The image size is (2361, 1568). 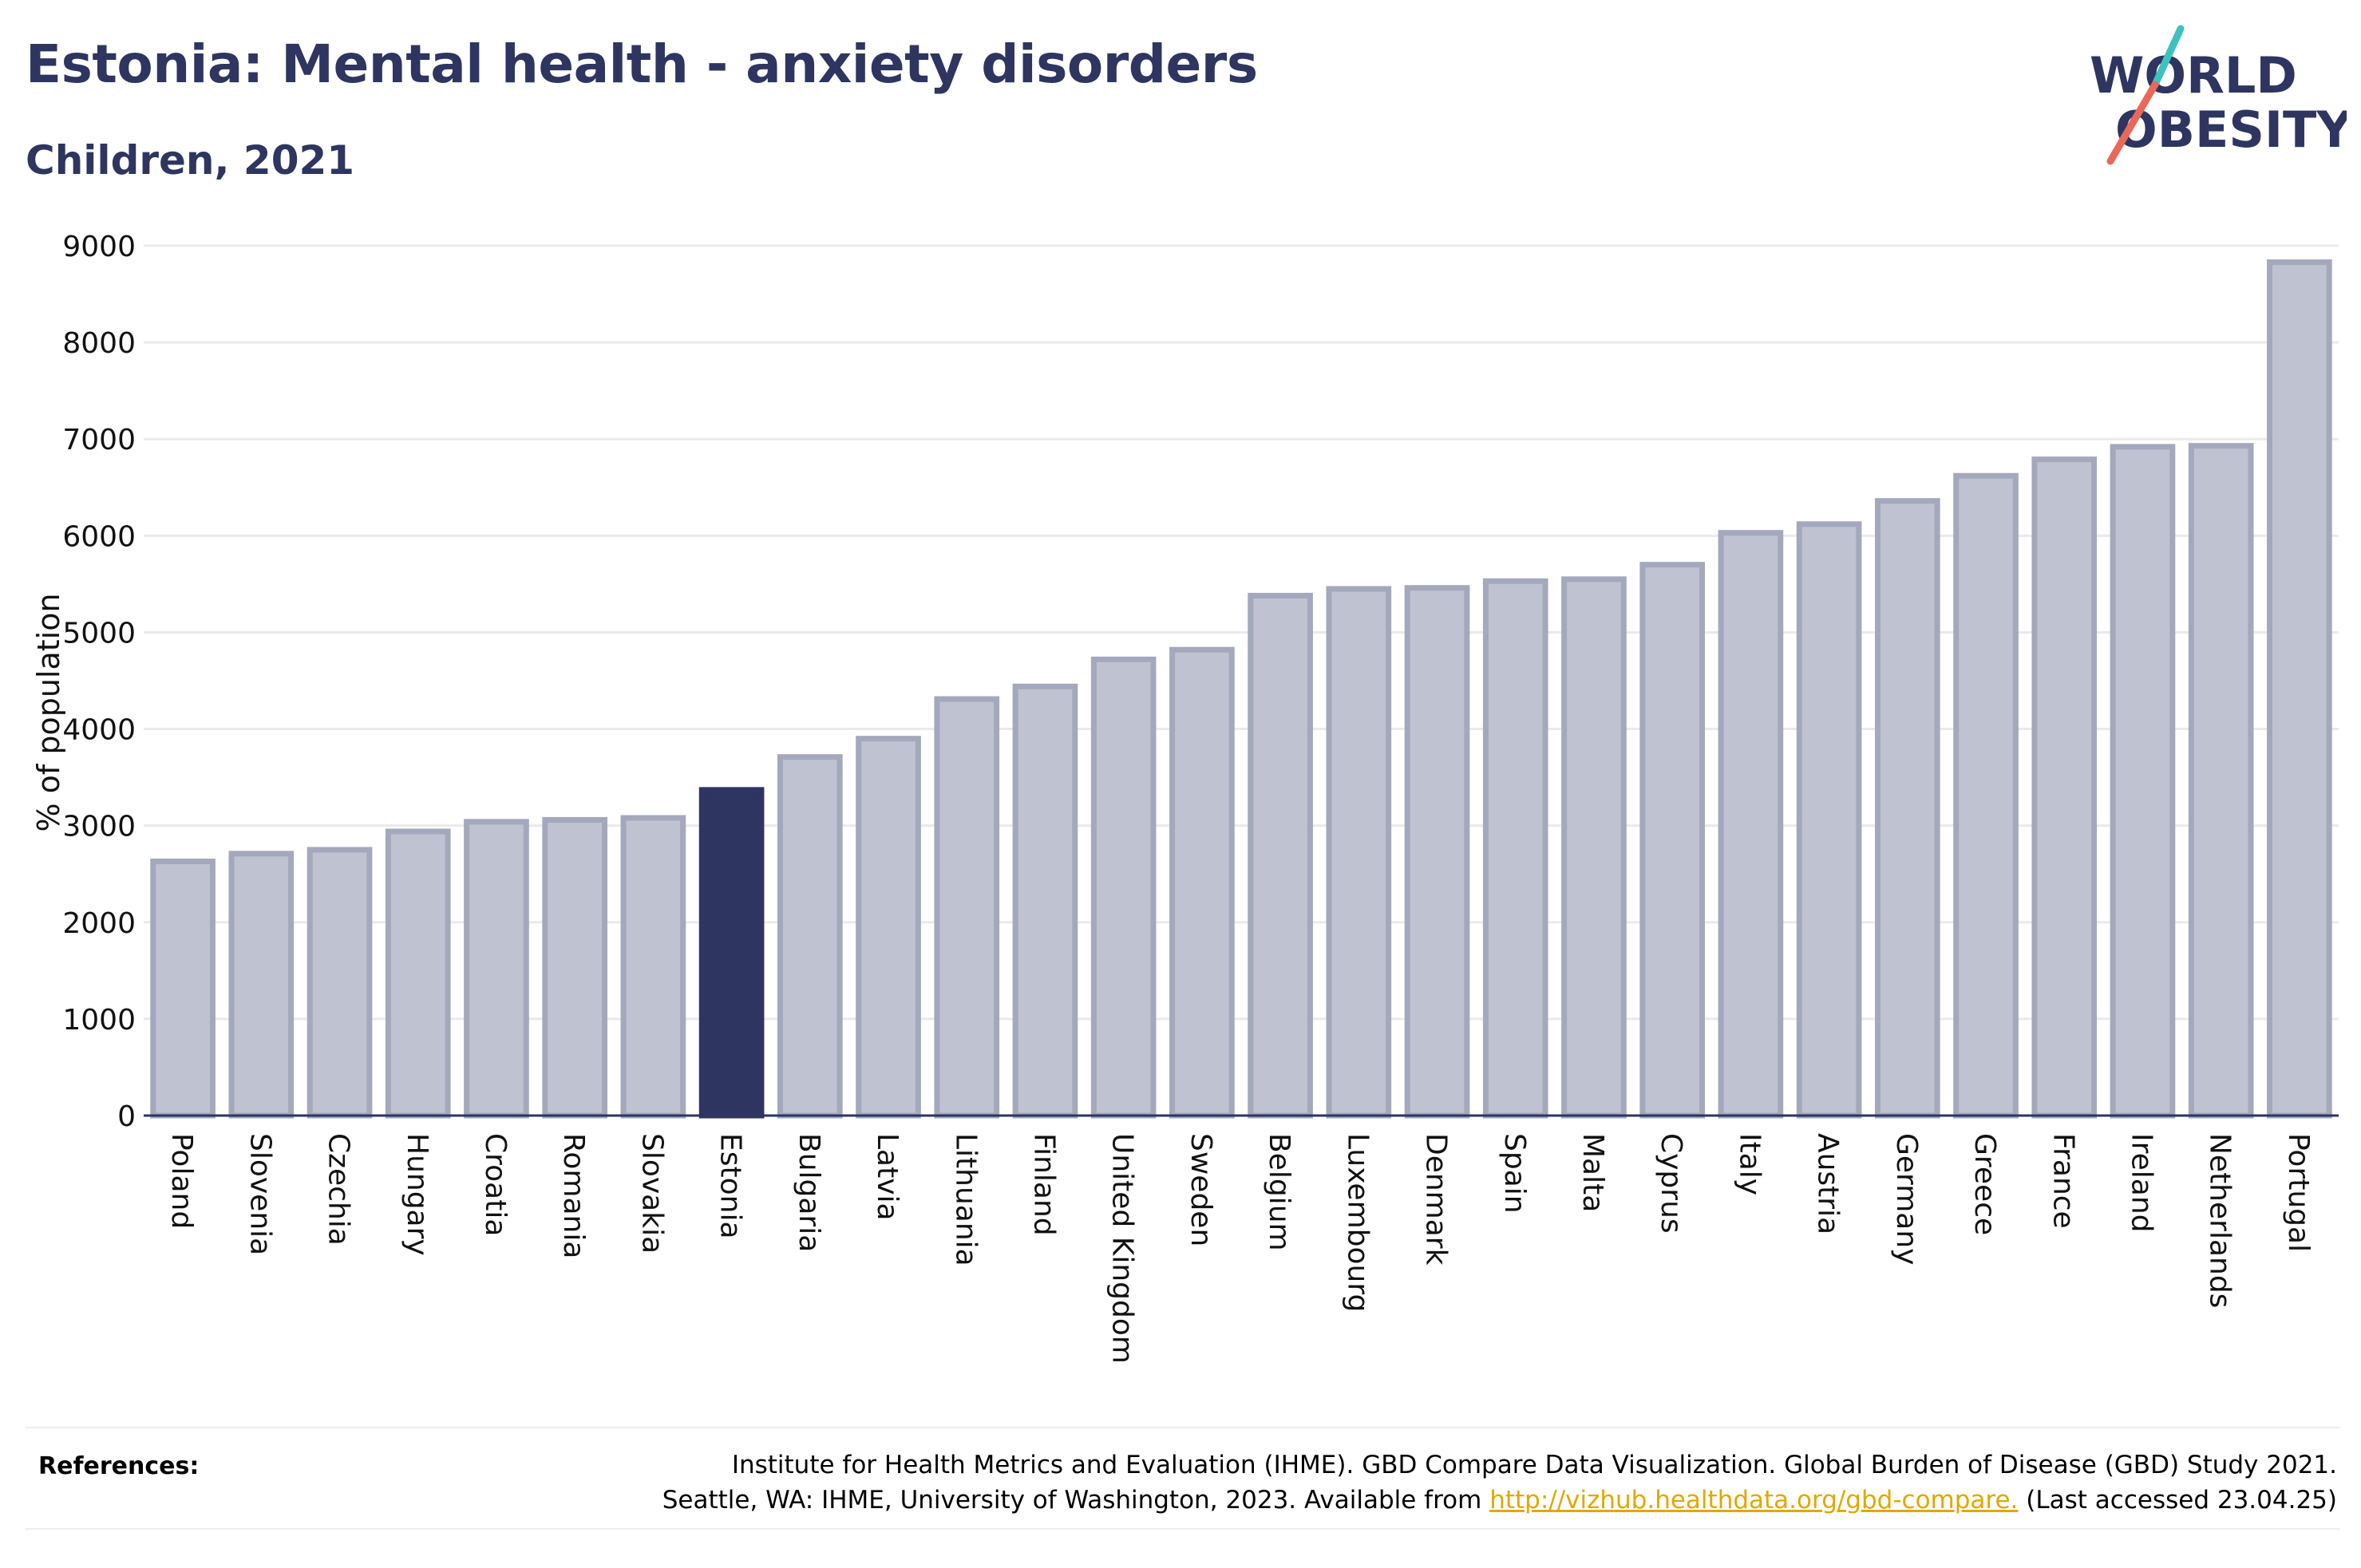 What do you see at coordinates (2221, 781) in the screenshot?
I see `bar-netherlands` at bounding box center [2221, 781].